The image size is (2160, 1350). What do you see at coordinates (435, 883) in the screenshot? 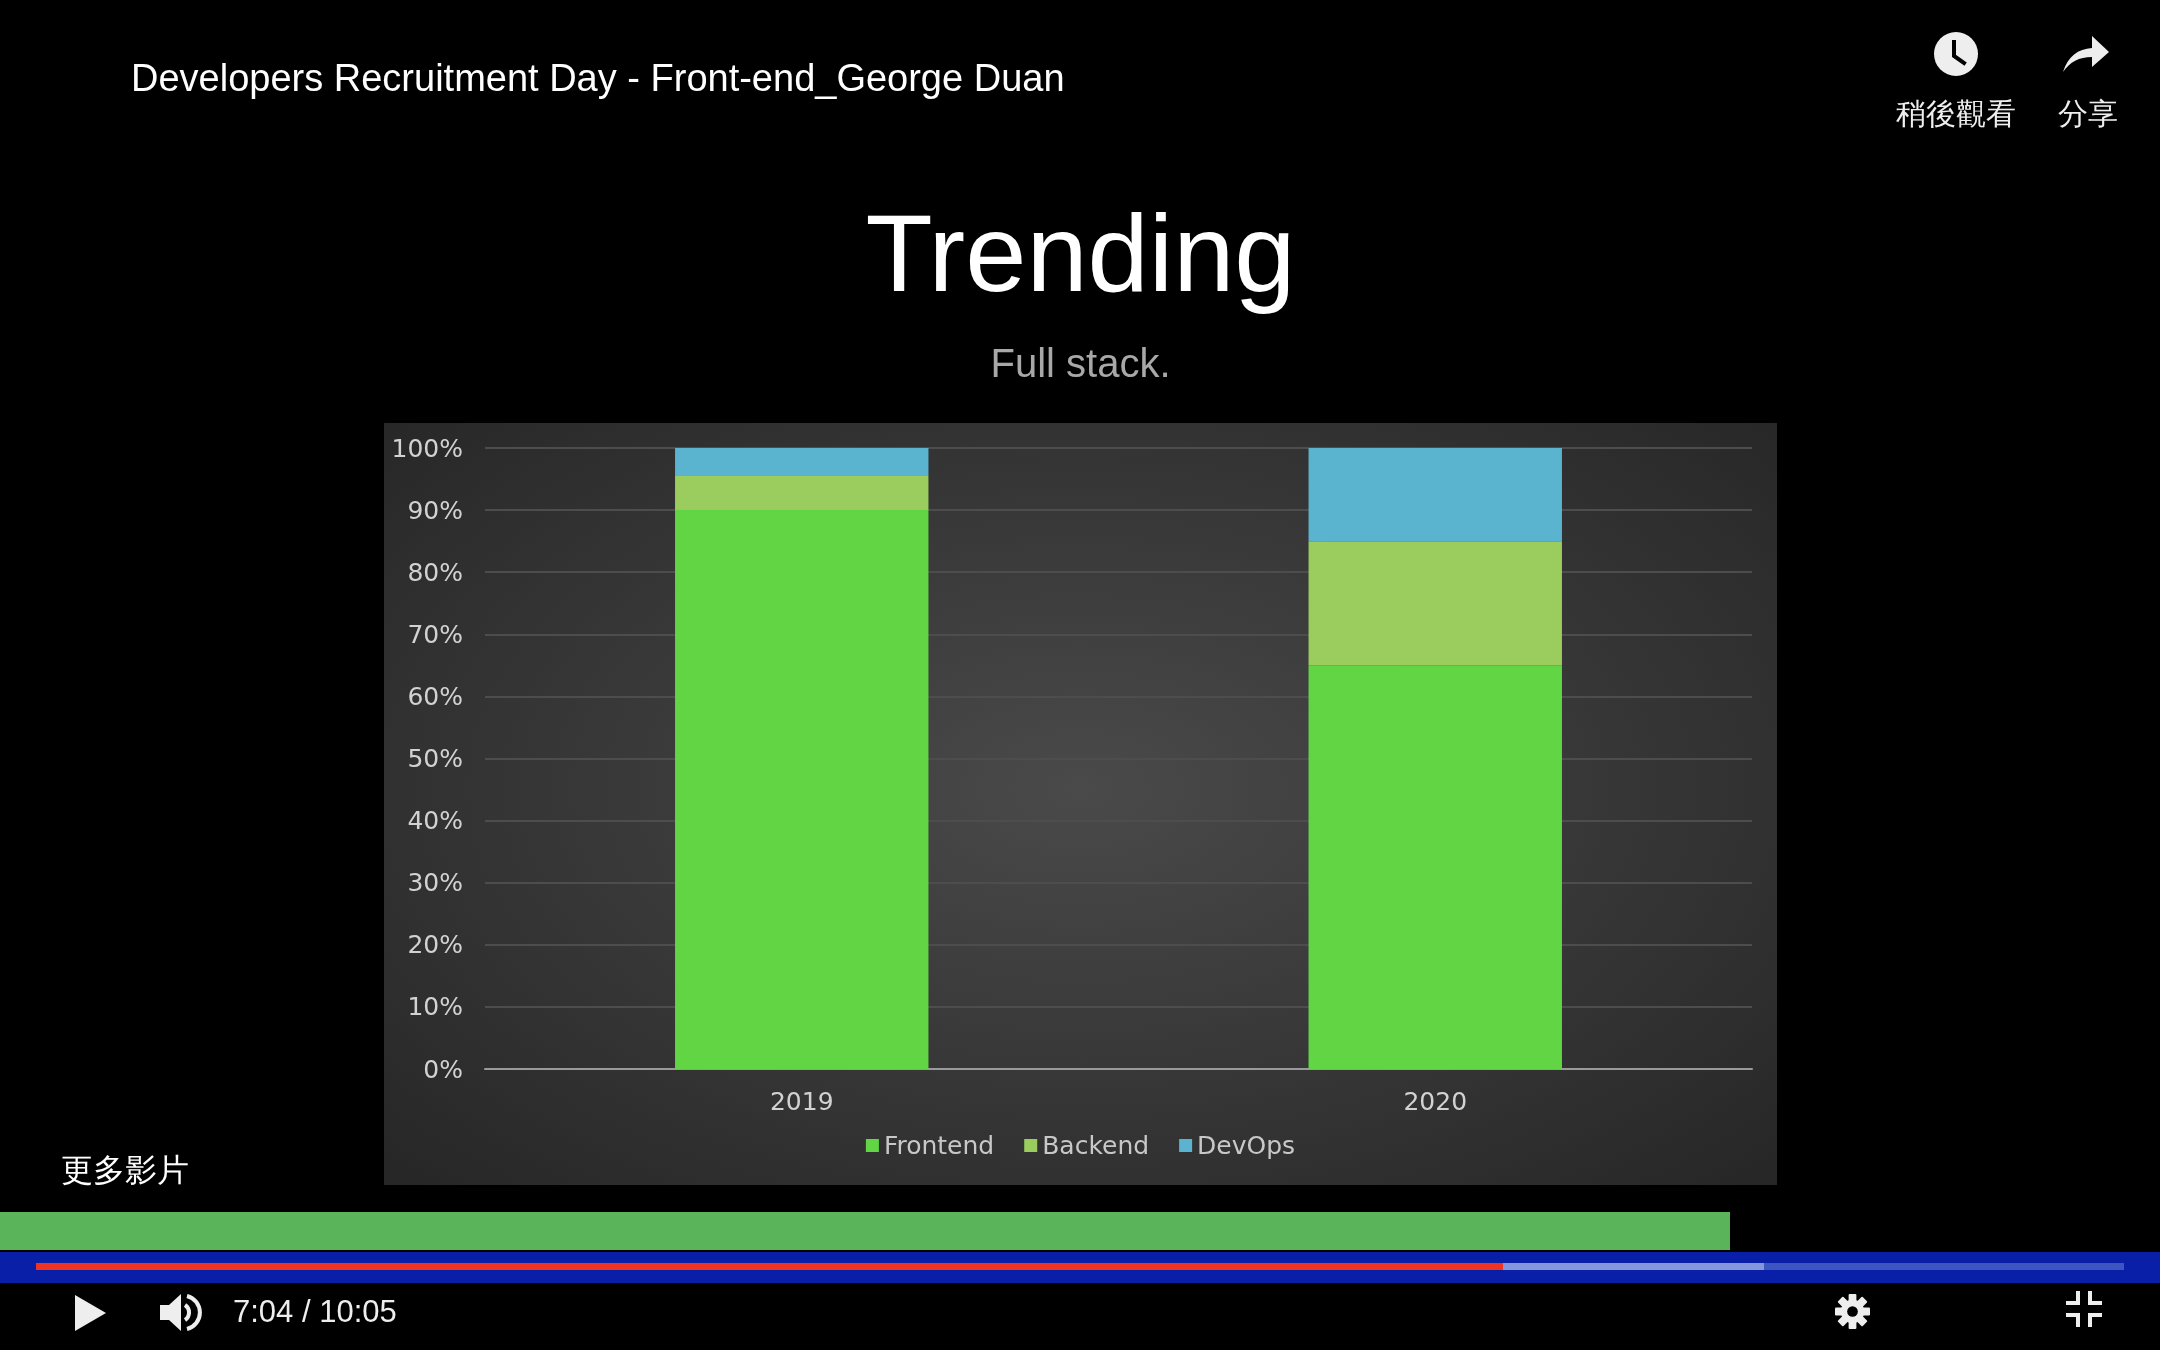
I see `y-tick-label: 30%` at bounding box center [435, 883].